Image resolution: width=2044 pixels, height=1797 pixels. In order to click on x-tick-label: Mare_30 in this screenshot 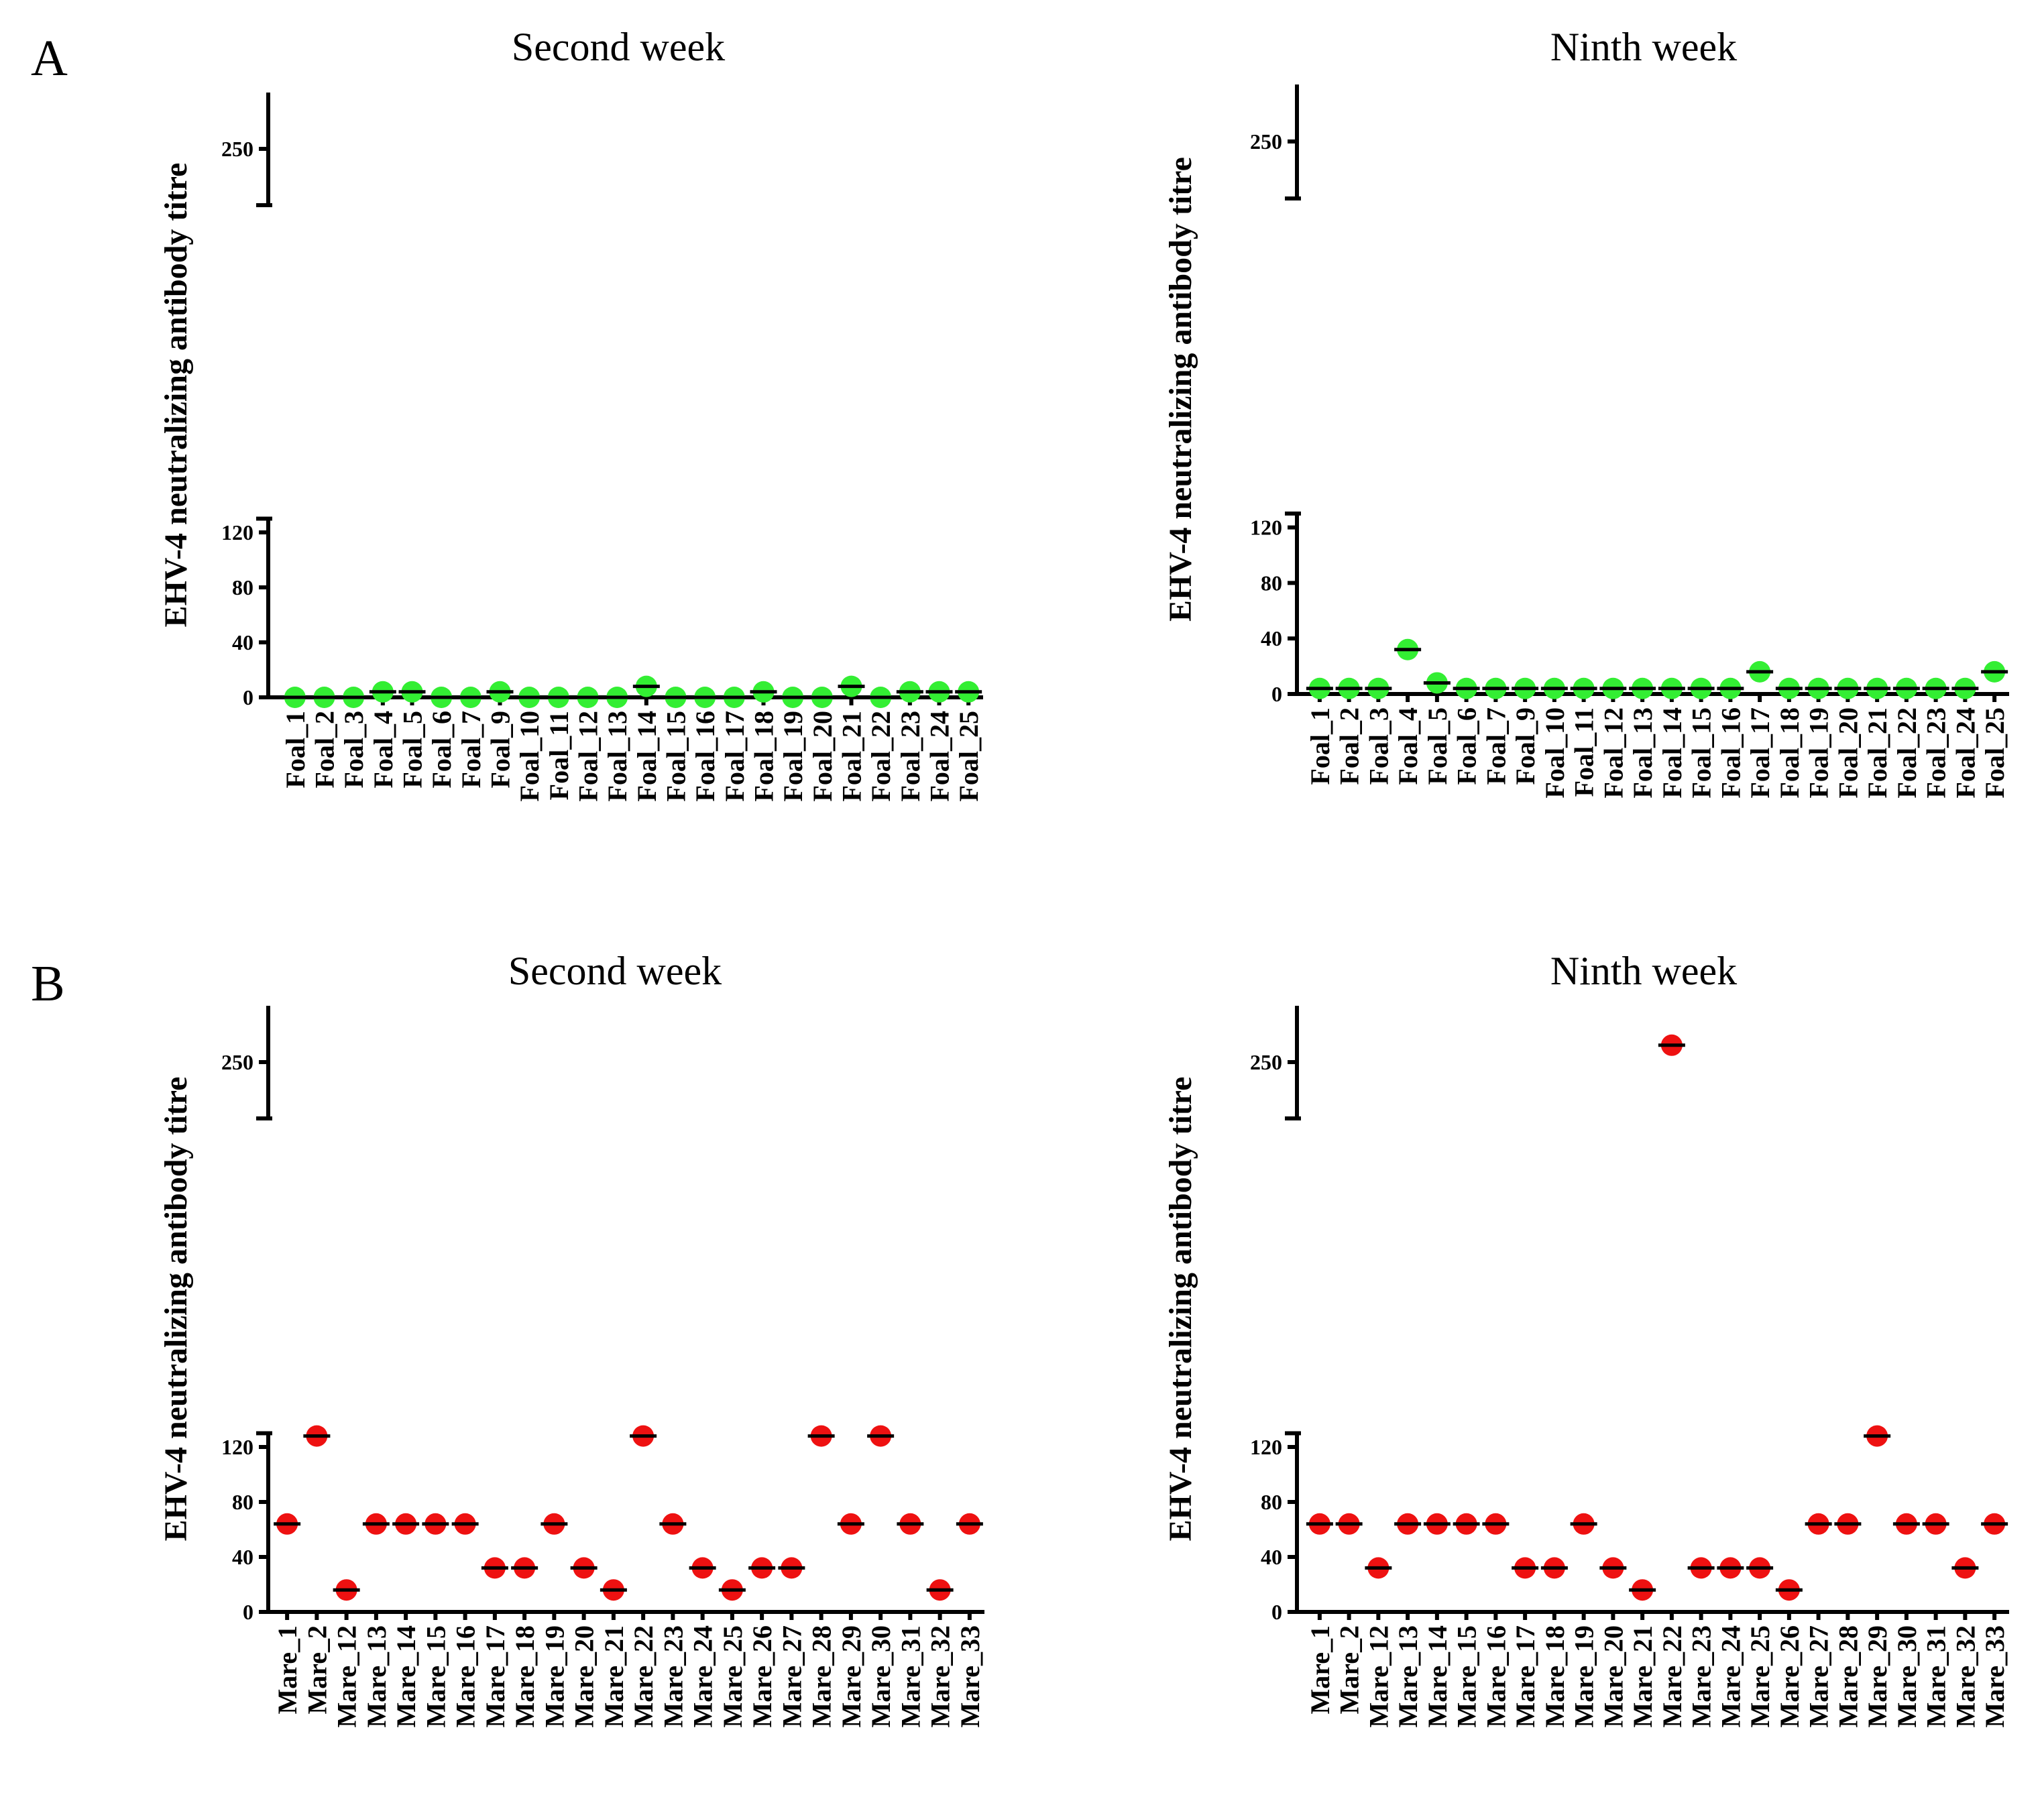, I will do `click(1907, 1677)`.